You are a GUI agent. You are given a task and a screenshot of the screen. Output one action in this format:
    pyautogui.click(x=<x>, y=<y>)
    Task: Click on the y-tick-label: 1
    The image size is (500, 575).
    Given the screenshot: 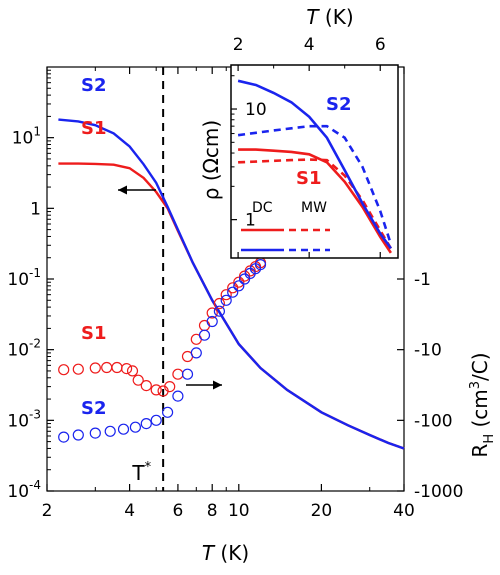 What is the action you would take?
    pyautogui.click(x=35, y=209)
    